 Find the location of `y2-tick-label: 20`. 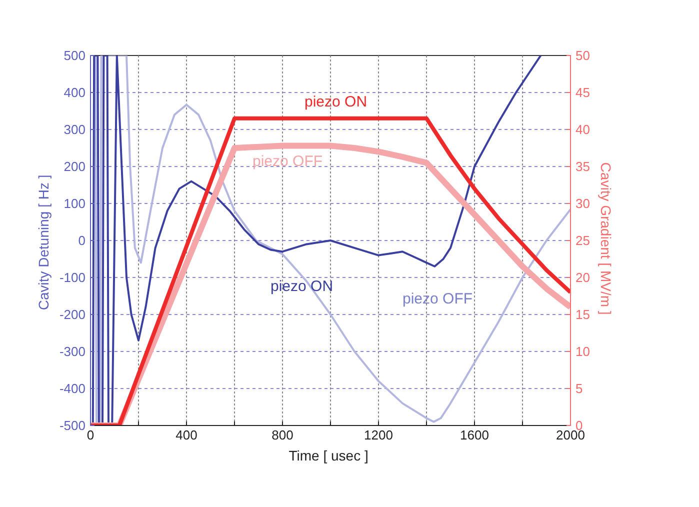

y2-tick-label: 20 is located at coordinates (583, 277).